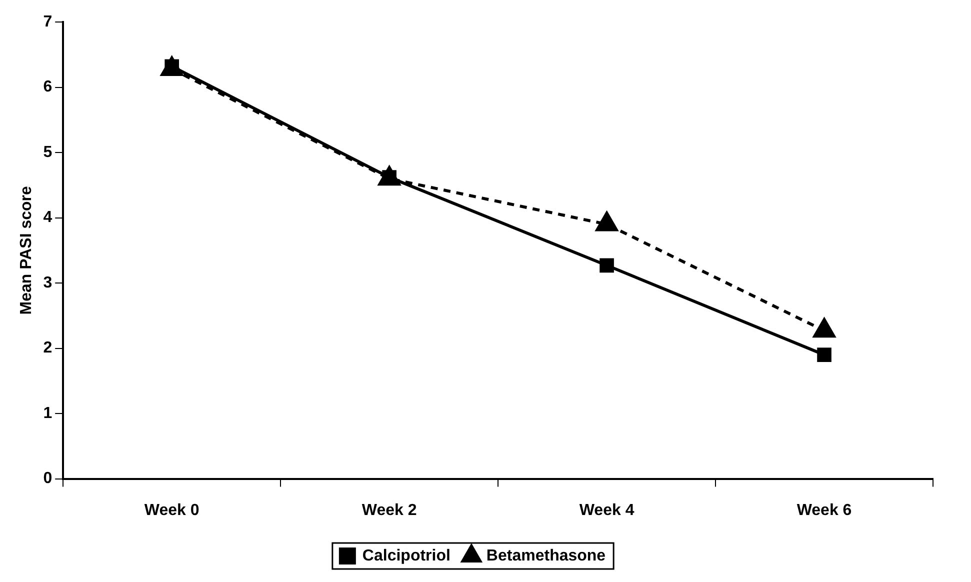 Image resolution: width=971 pixels, height=582 pixels. I want to click on x-tick-label: Week 4, so click(606, 510).